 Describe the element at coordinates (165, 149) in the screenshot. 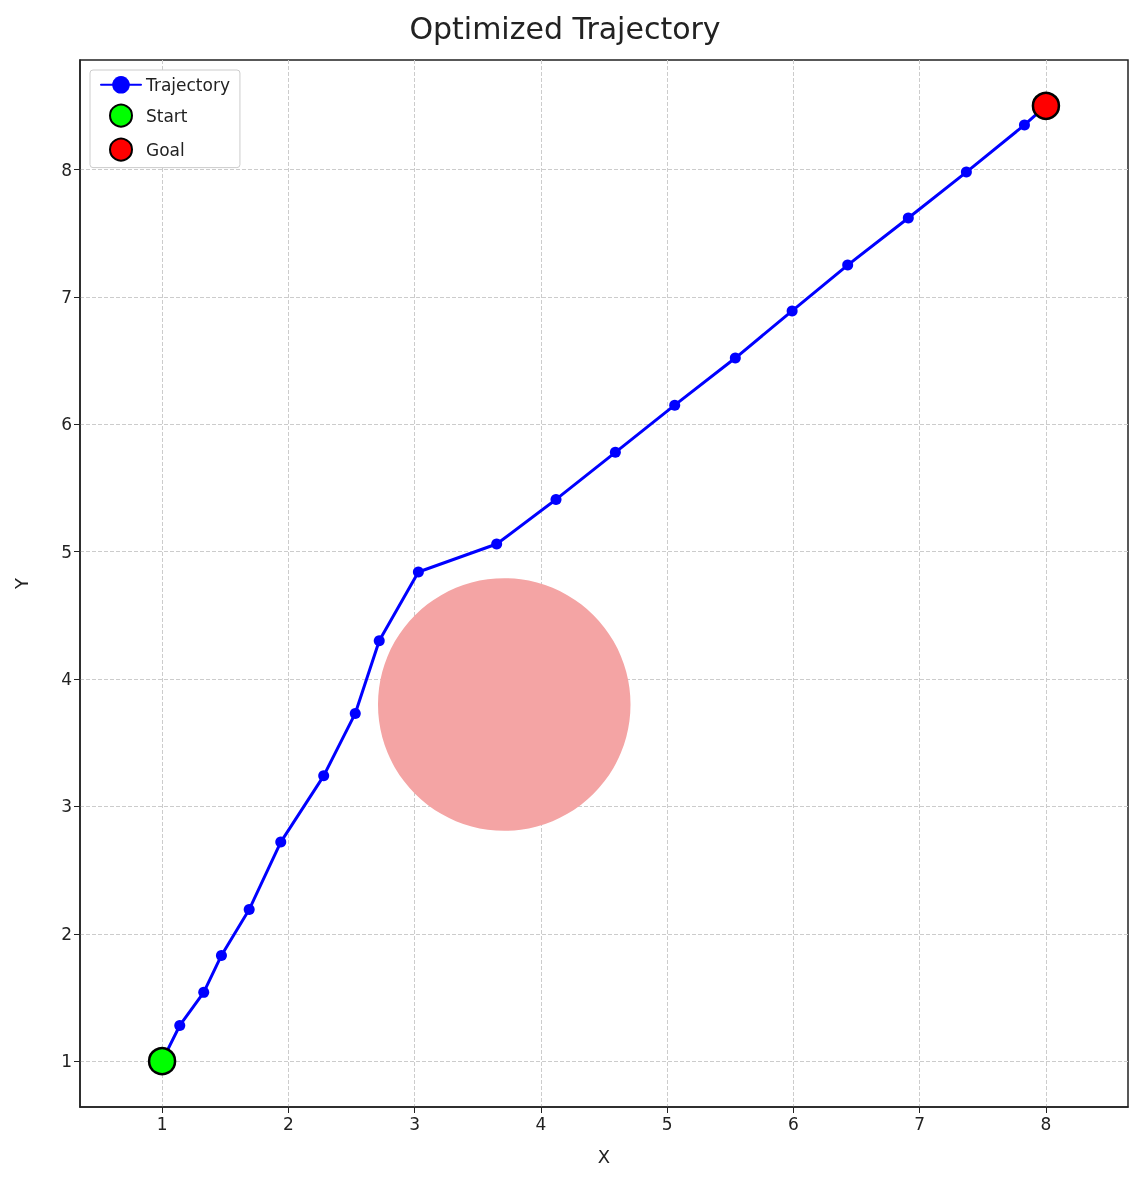

I see `legend-label: Goal` at that location.